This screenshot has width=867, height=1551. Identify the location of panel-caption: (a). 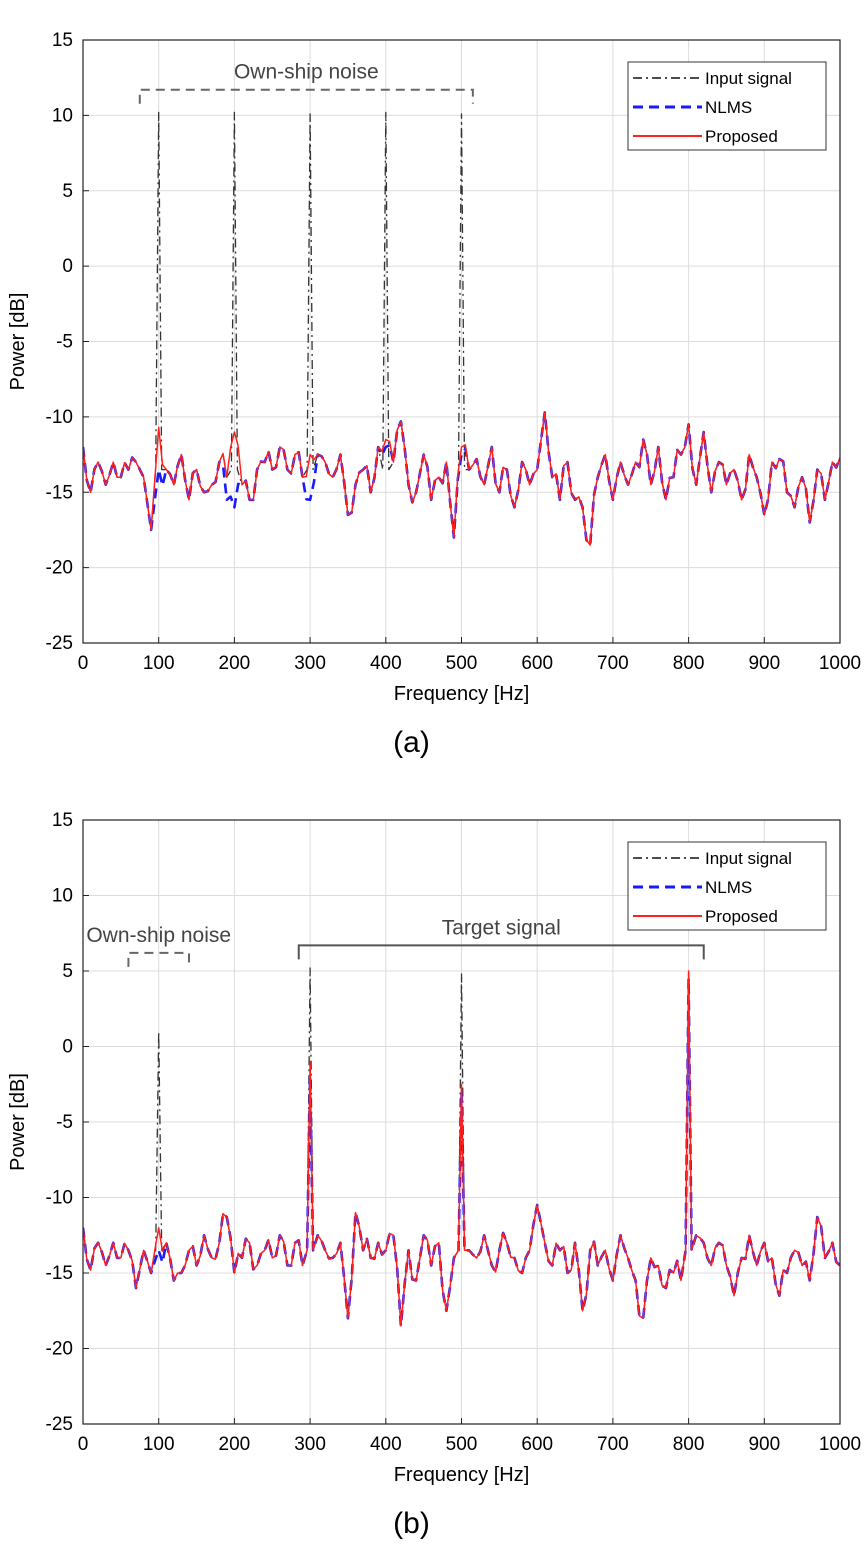
(411, 742).